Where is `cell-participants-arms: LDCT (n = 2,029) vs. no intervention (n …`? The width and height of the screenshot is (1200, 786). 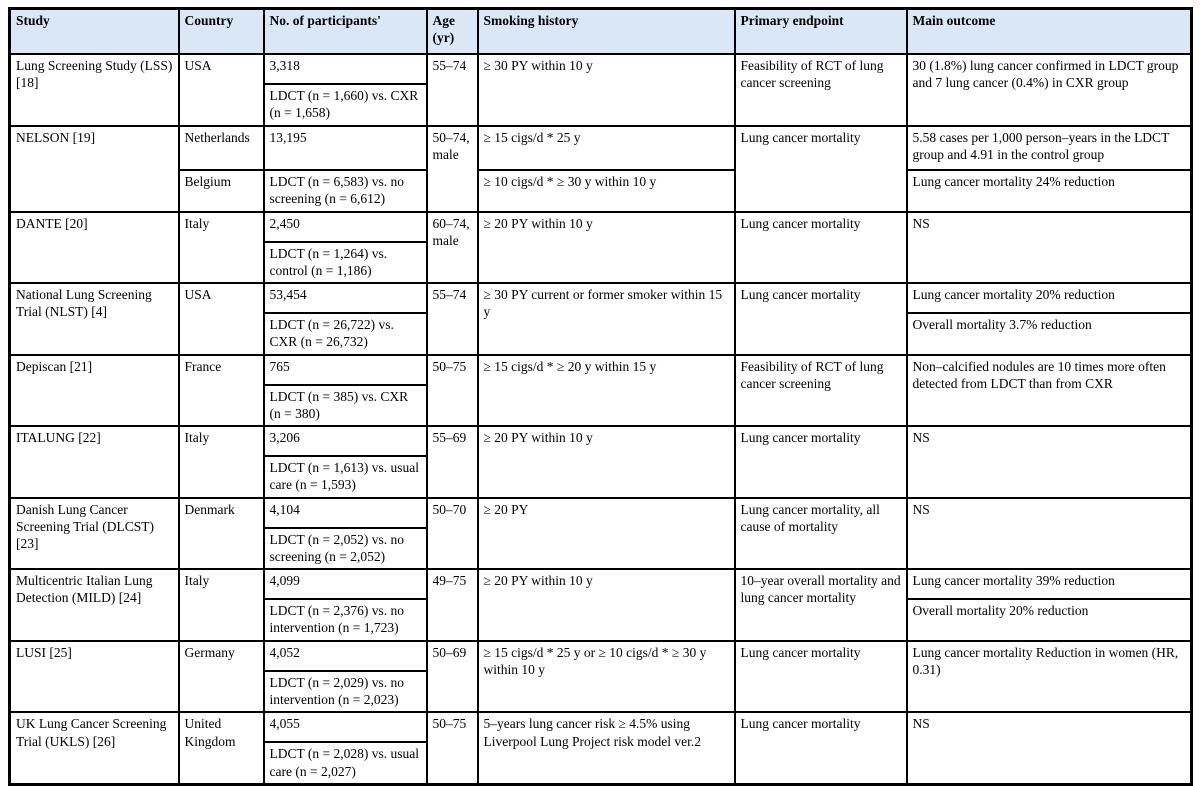 cell-participants-arms: LDCT (n = 2,029) vs. no intervention (n … is located at coordinates (345, 691).